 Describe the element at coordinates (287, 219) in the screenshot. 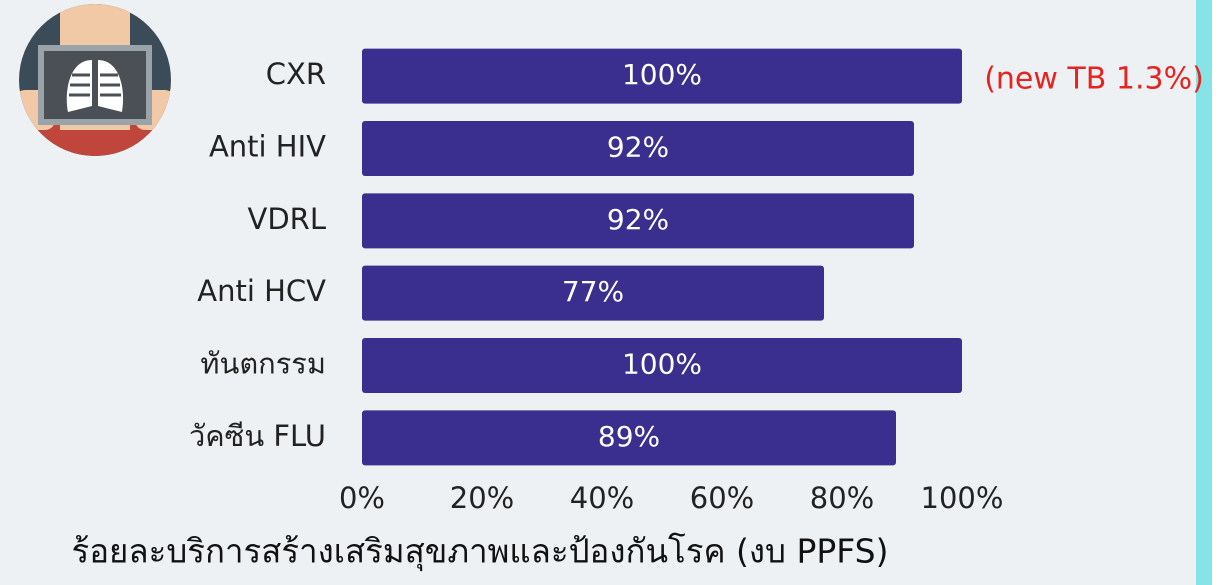

I see `y-tick-label: VDRL` at that location.